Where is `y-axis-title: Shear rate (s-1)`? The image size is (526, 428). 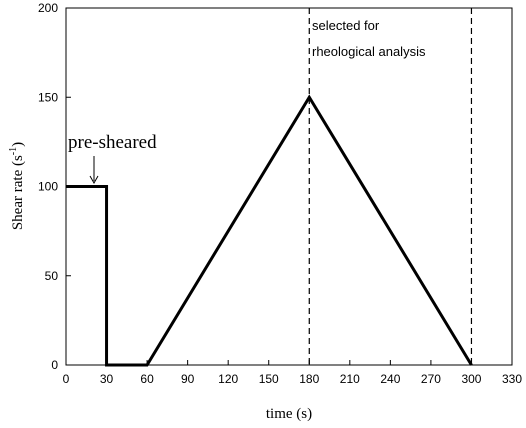 y-axis-title: Shear rate (s-1) is located at coordinates (17, 186).